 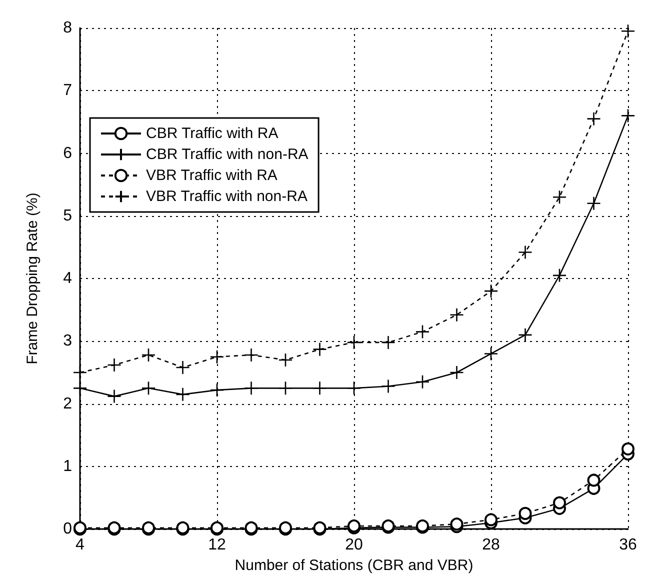 What do you see at coordinates (491, 545) in the screenshot?
I see `x-tick-label: 28` at bounding box center [491, 545].